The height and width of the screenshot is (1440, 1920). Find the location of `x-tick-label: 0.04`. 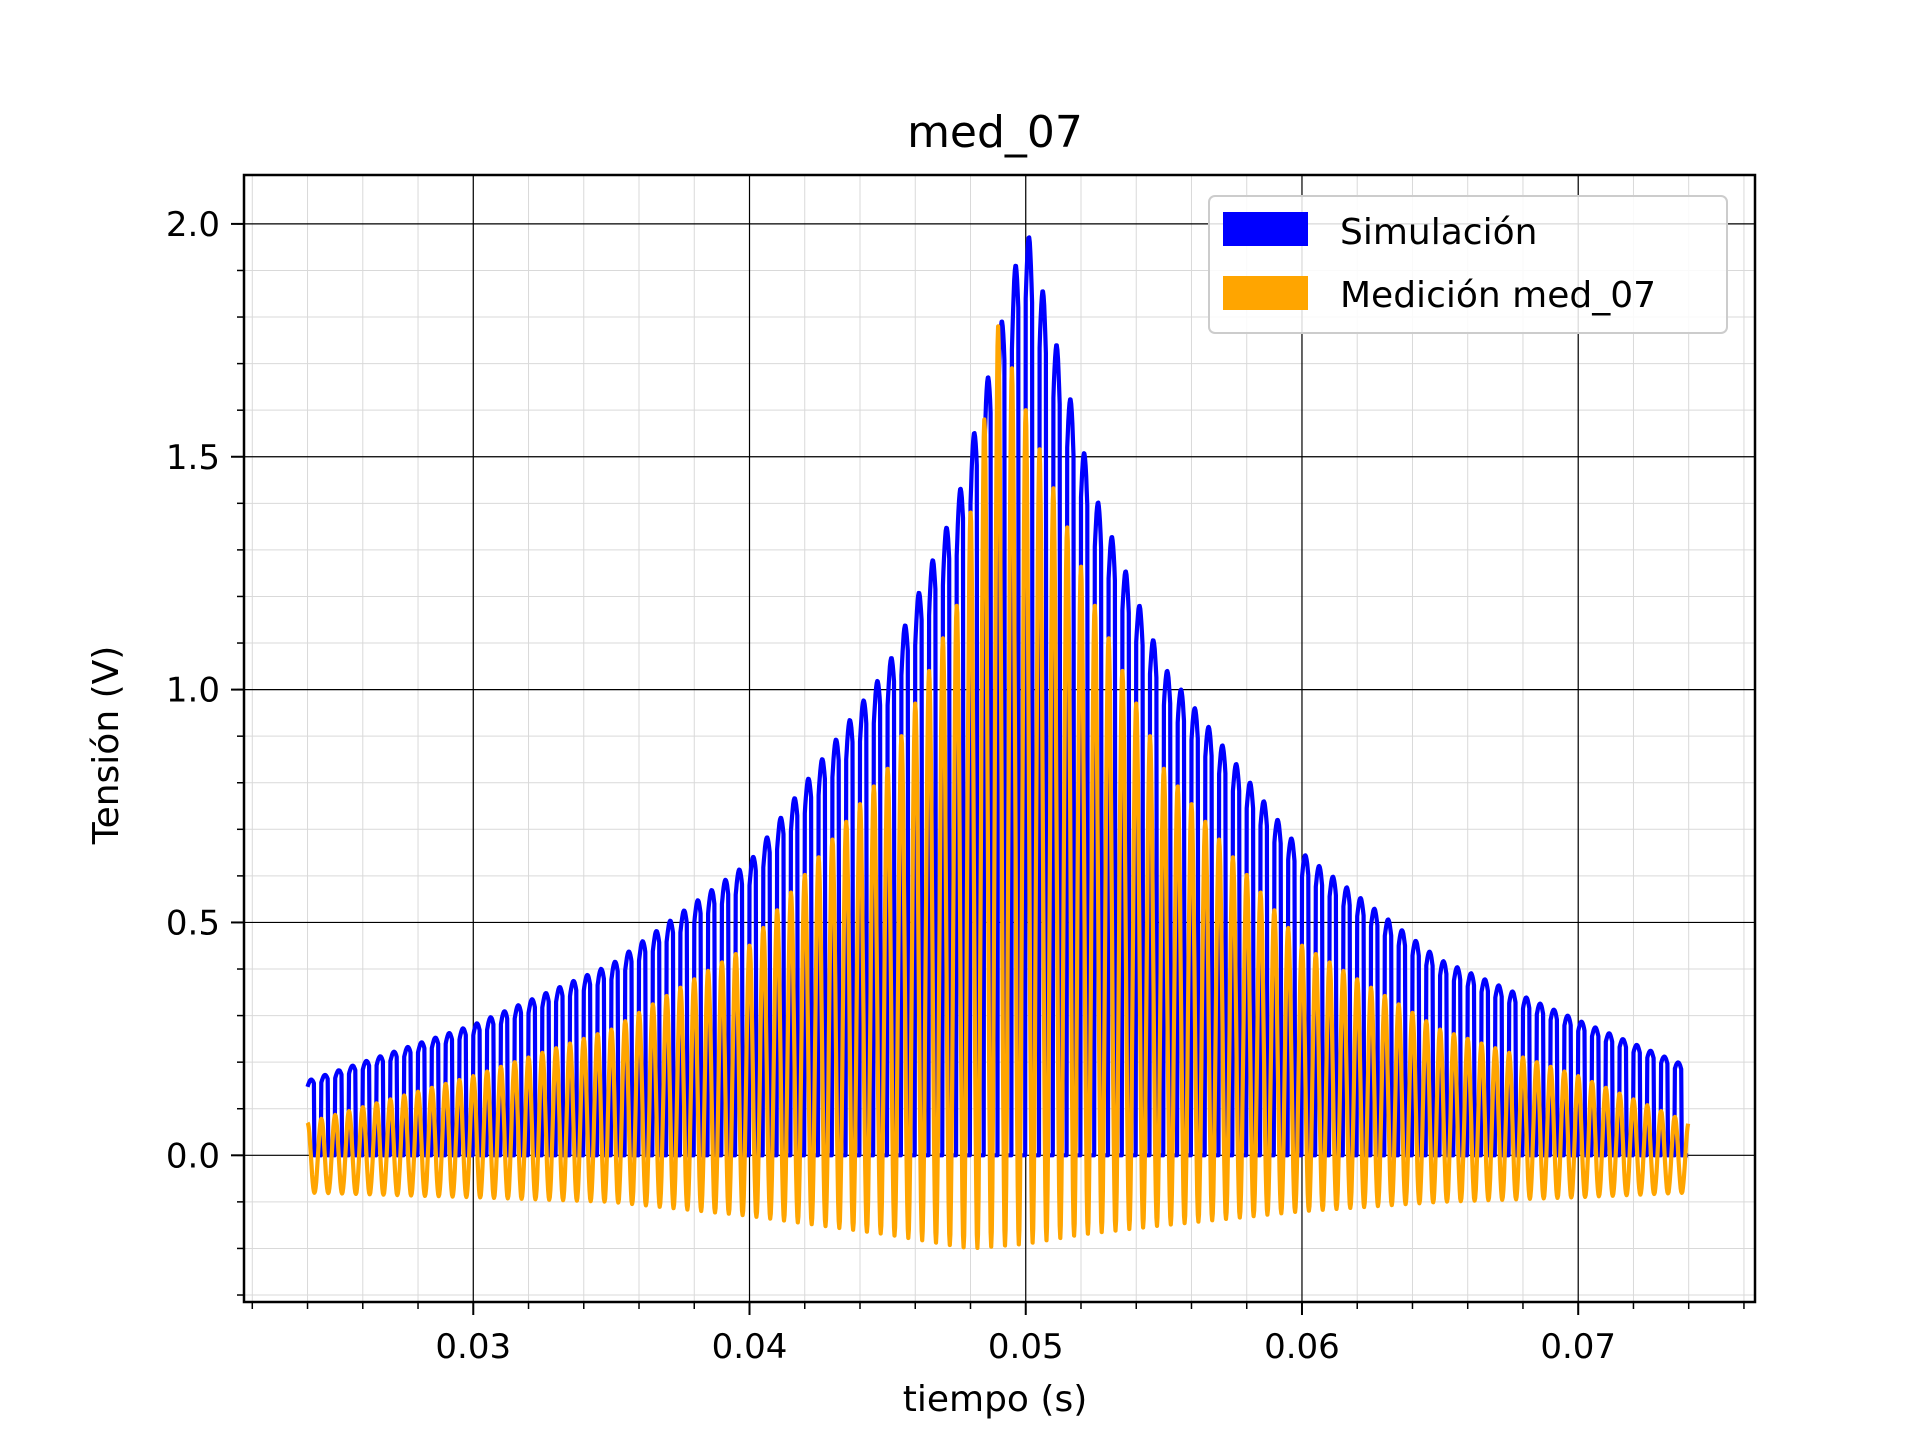

x-tick-label: 0.04 is located at coordinates (750, 1347).